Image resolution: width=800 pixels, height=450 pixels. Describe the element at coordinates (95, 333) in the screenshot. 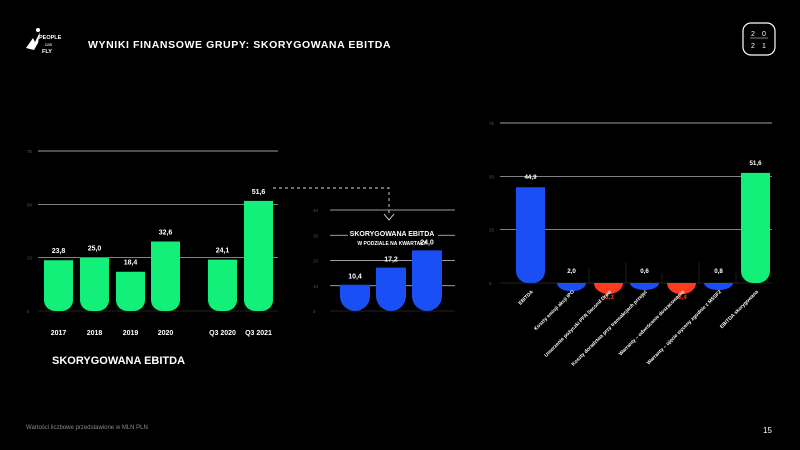

I see `x-tick-label: 2018` at that location.